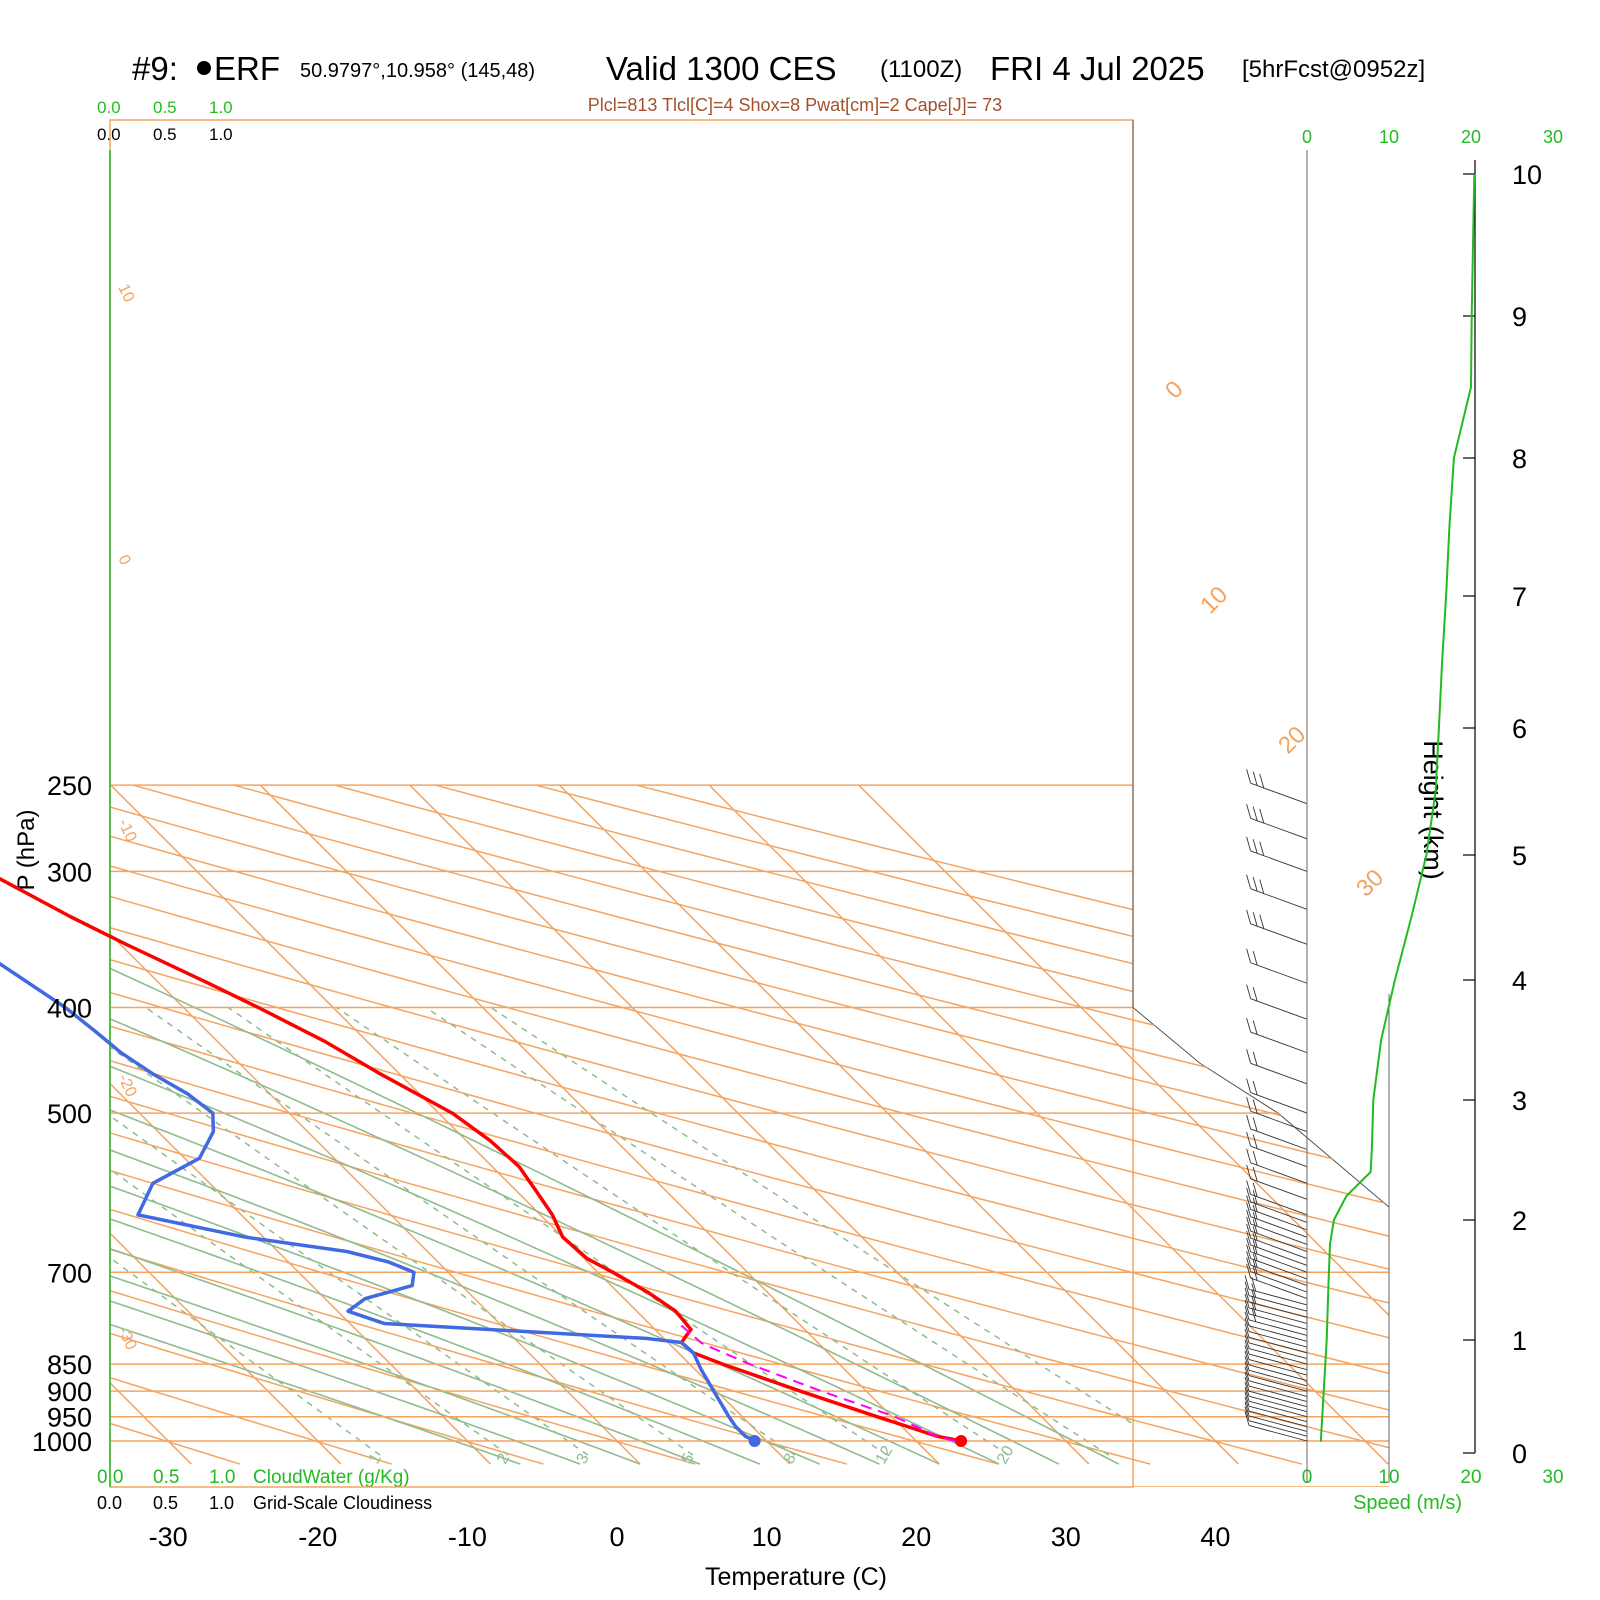  What do you see at coordinates (1519, 597) in the screenshot?
I see `height-tick-label: 7` at bounding box center [1519, 597].